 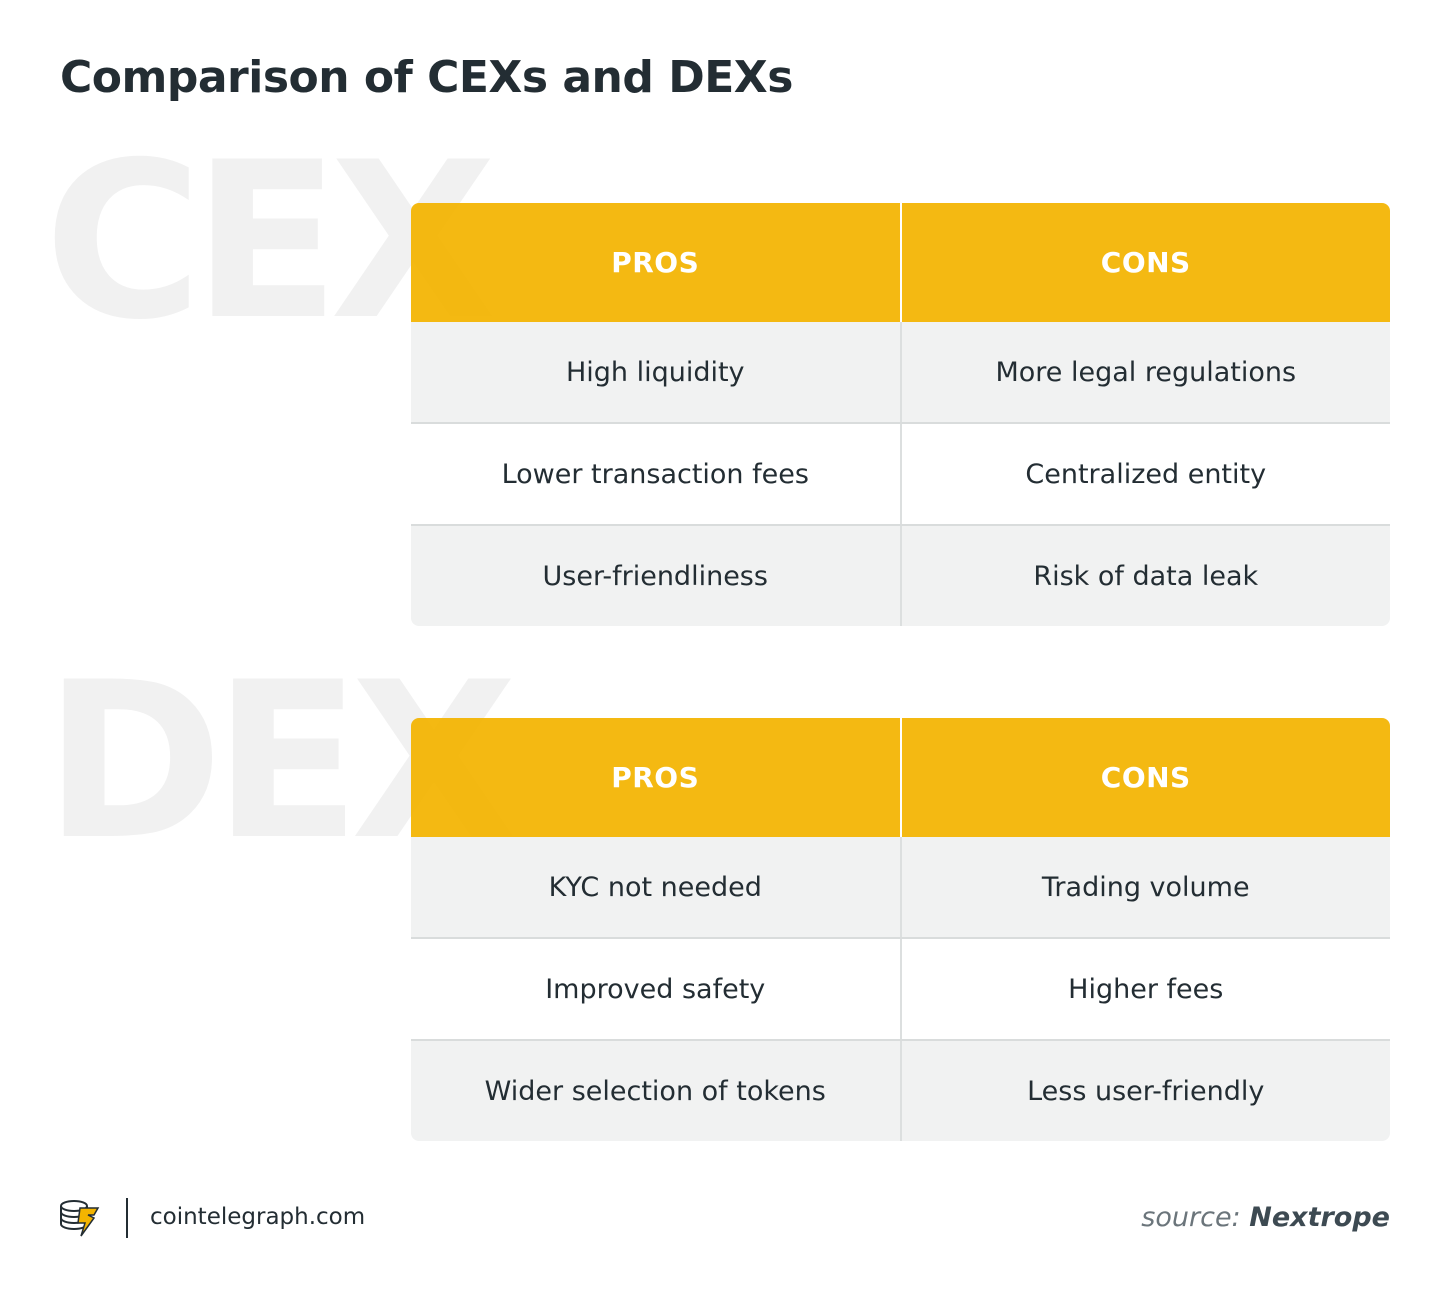 What do you see at coordinates (655, 576) in the screenshot?
I see `cex-pro-cell: User-friendliness` at bounding box center [655, 576].